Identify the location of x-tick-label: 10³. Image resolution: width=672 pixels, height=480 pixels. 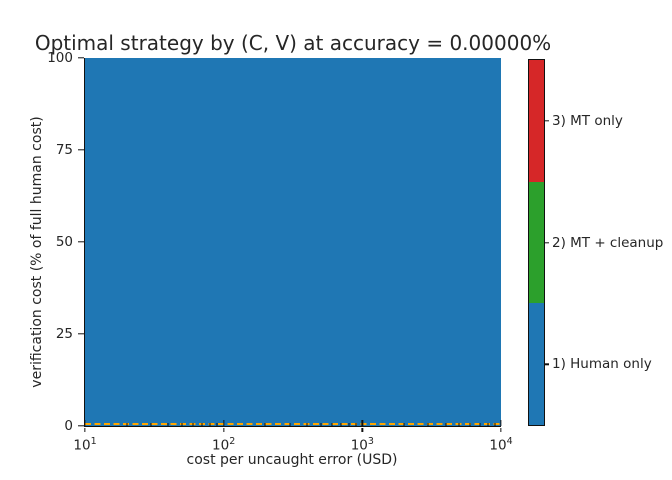
(362, 444).